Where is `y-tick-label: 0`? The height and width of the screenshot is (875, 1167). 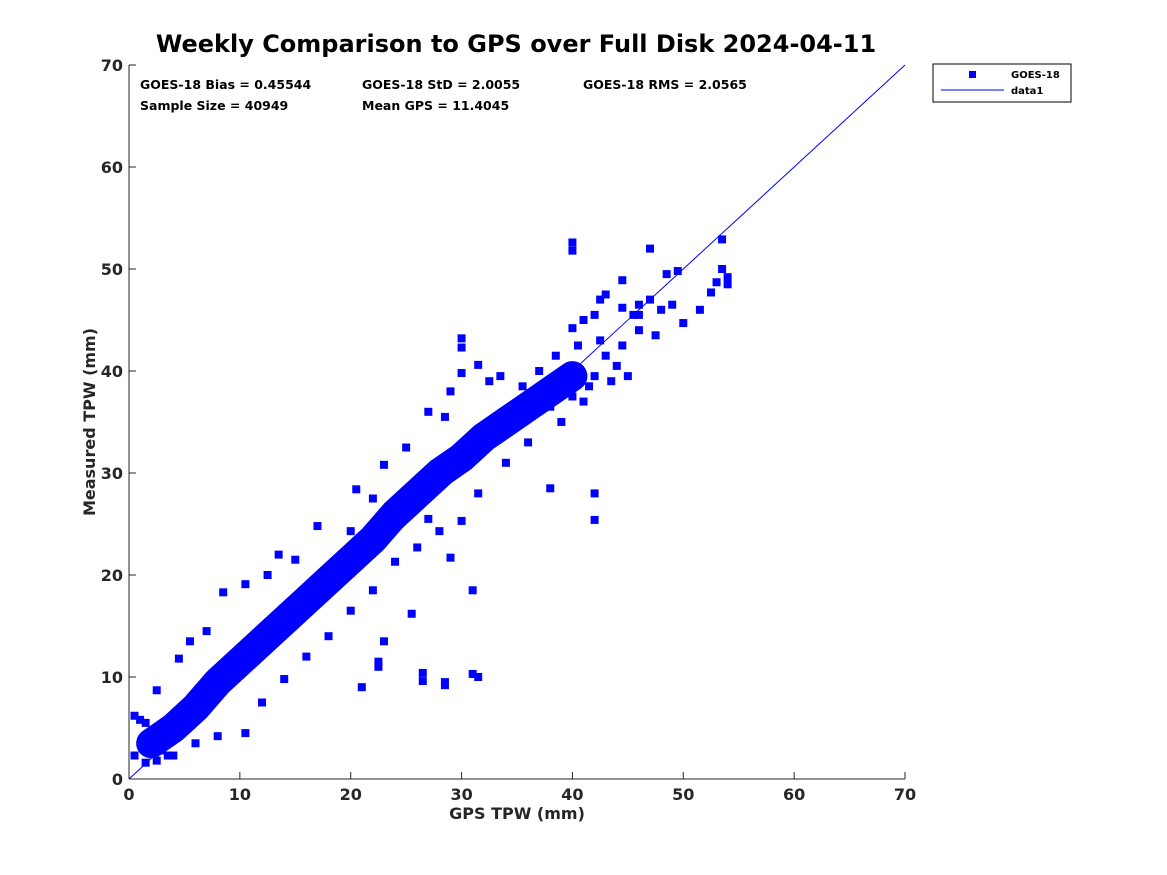 y-tick-label: 0 is located at coordinates (117, 779).